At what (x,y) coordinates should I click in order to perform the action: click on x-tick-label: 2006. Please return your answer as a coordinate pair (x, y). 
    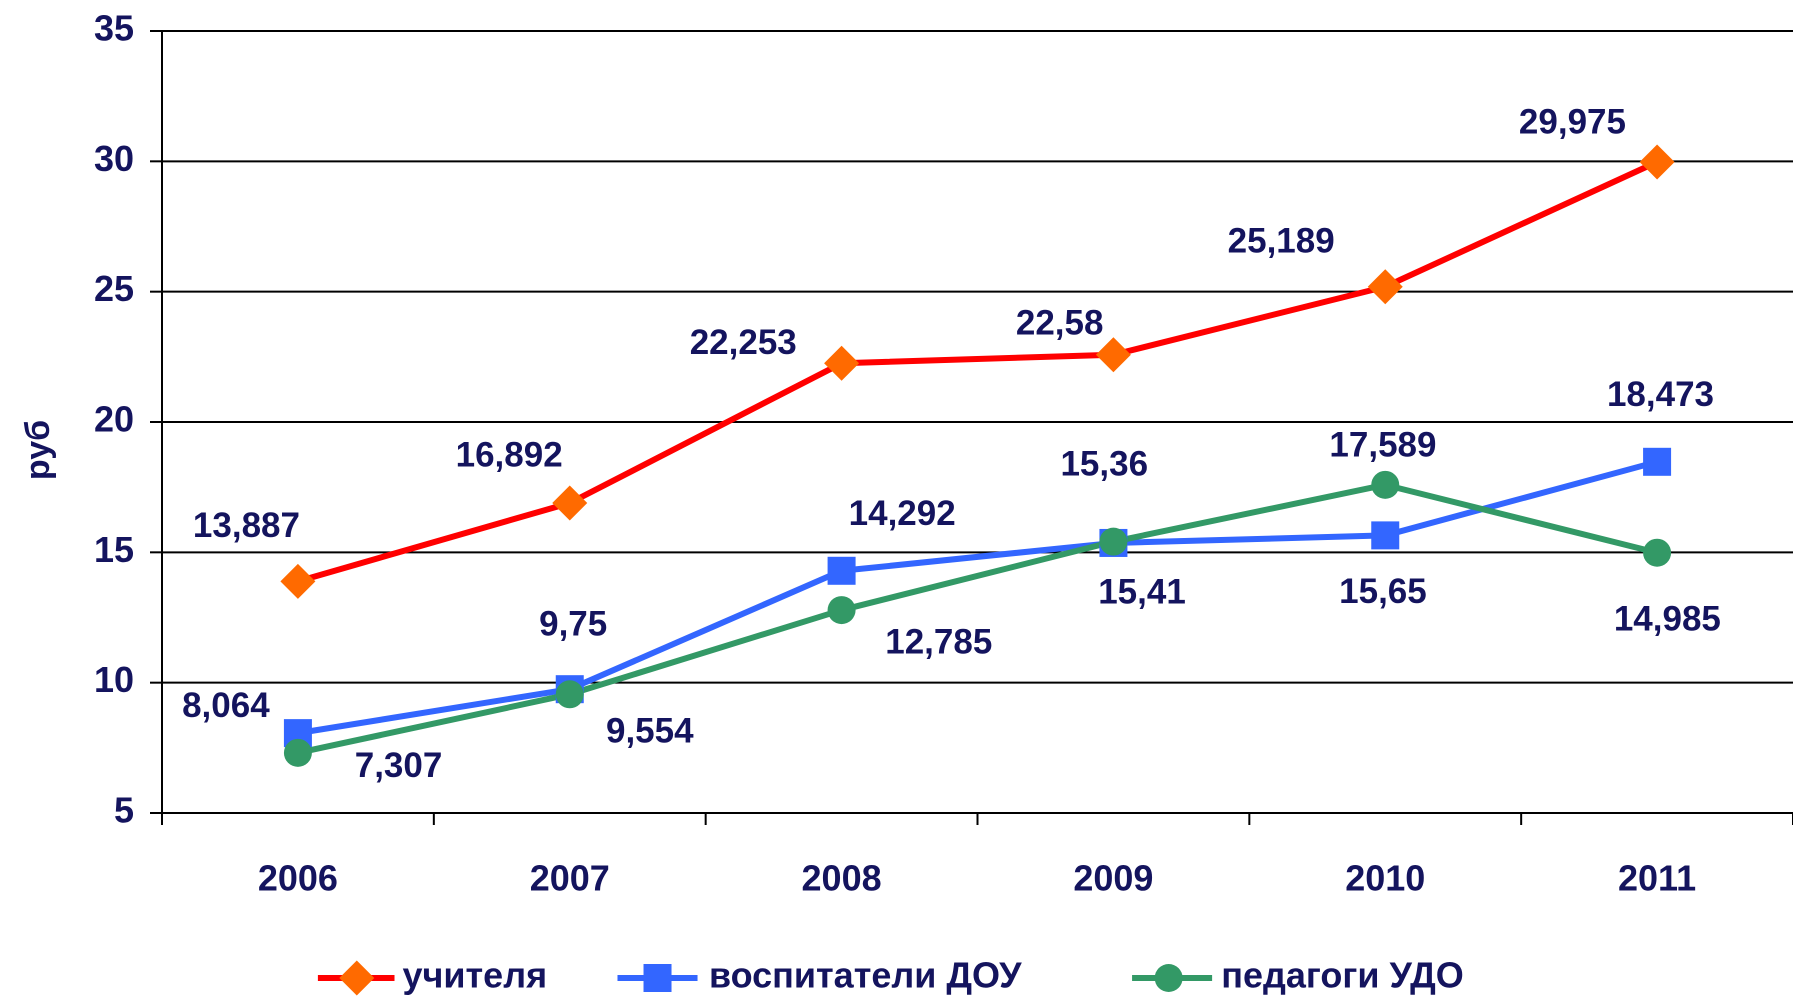
    Looking at the image, I should click on (298, 878).